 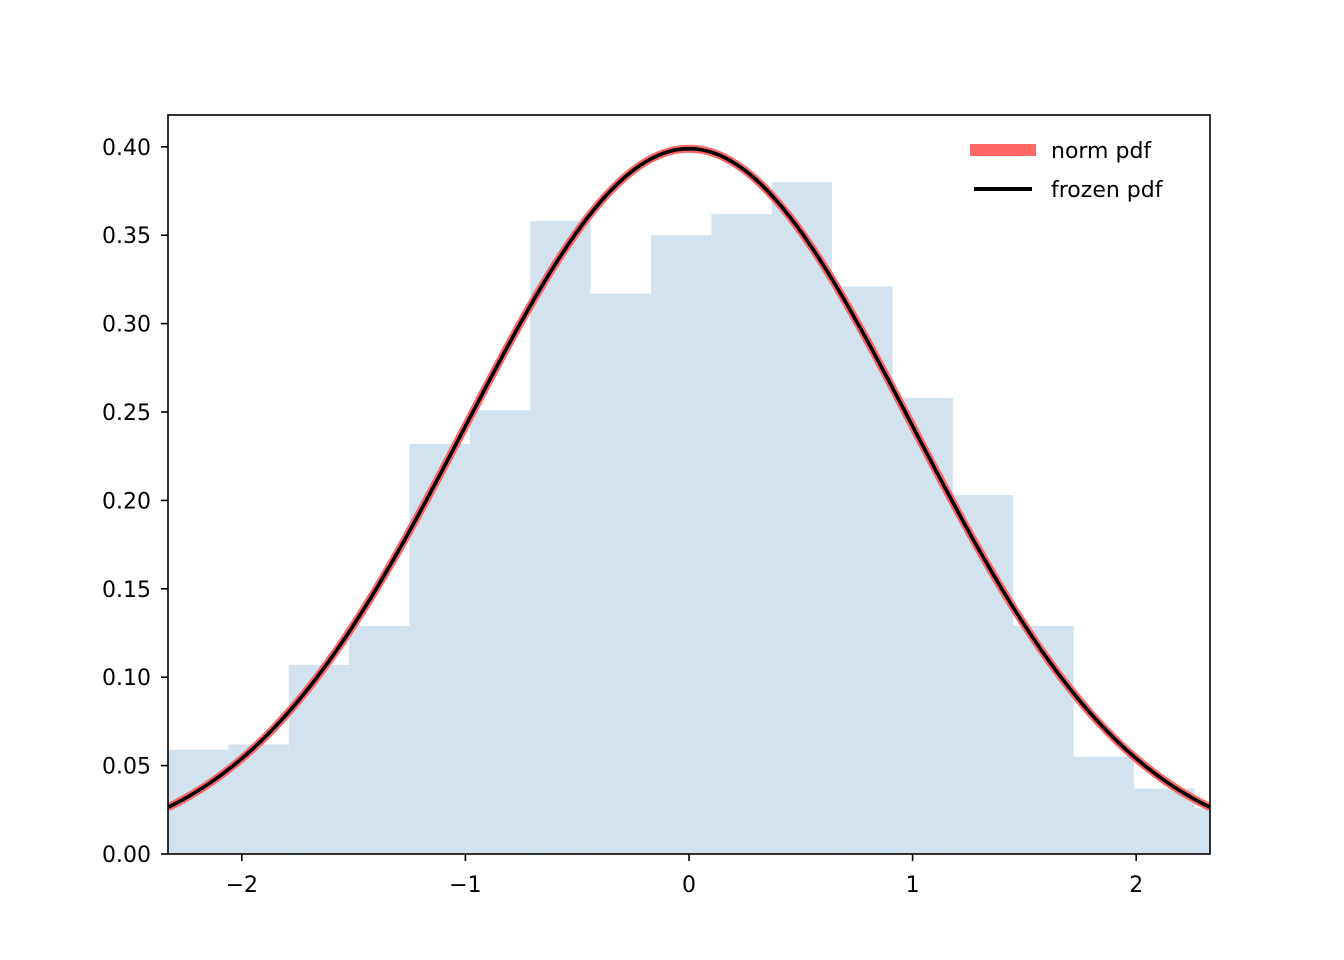 I want to click on y-tick-label: 0.30, so click(x=126, y=325).